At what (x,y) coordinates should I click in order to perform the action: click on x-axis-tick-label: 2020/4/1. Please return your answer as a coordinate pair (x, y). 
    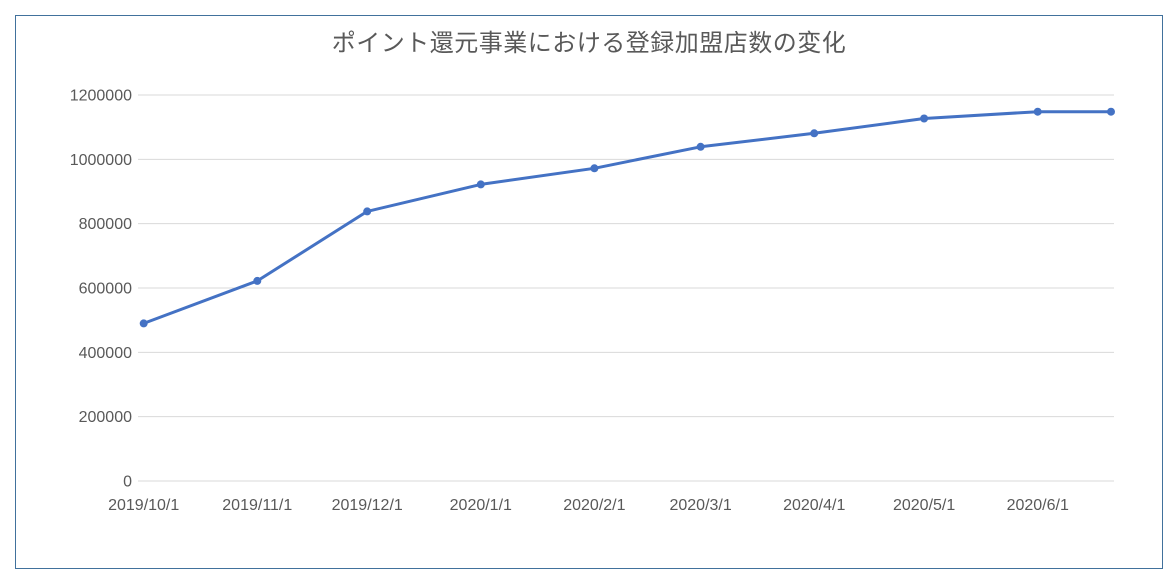
    Looking at the image, I should click on (814, 505).